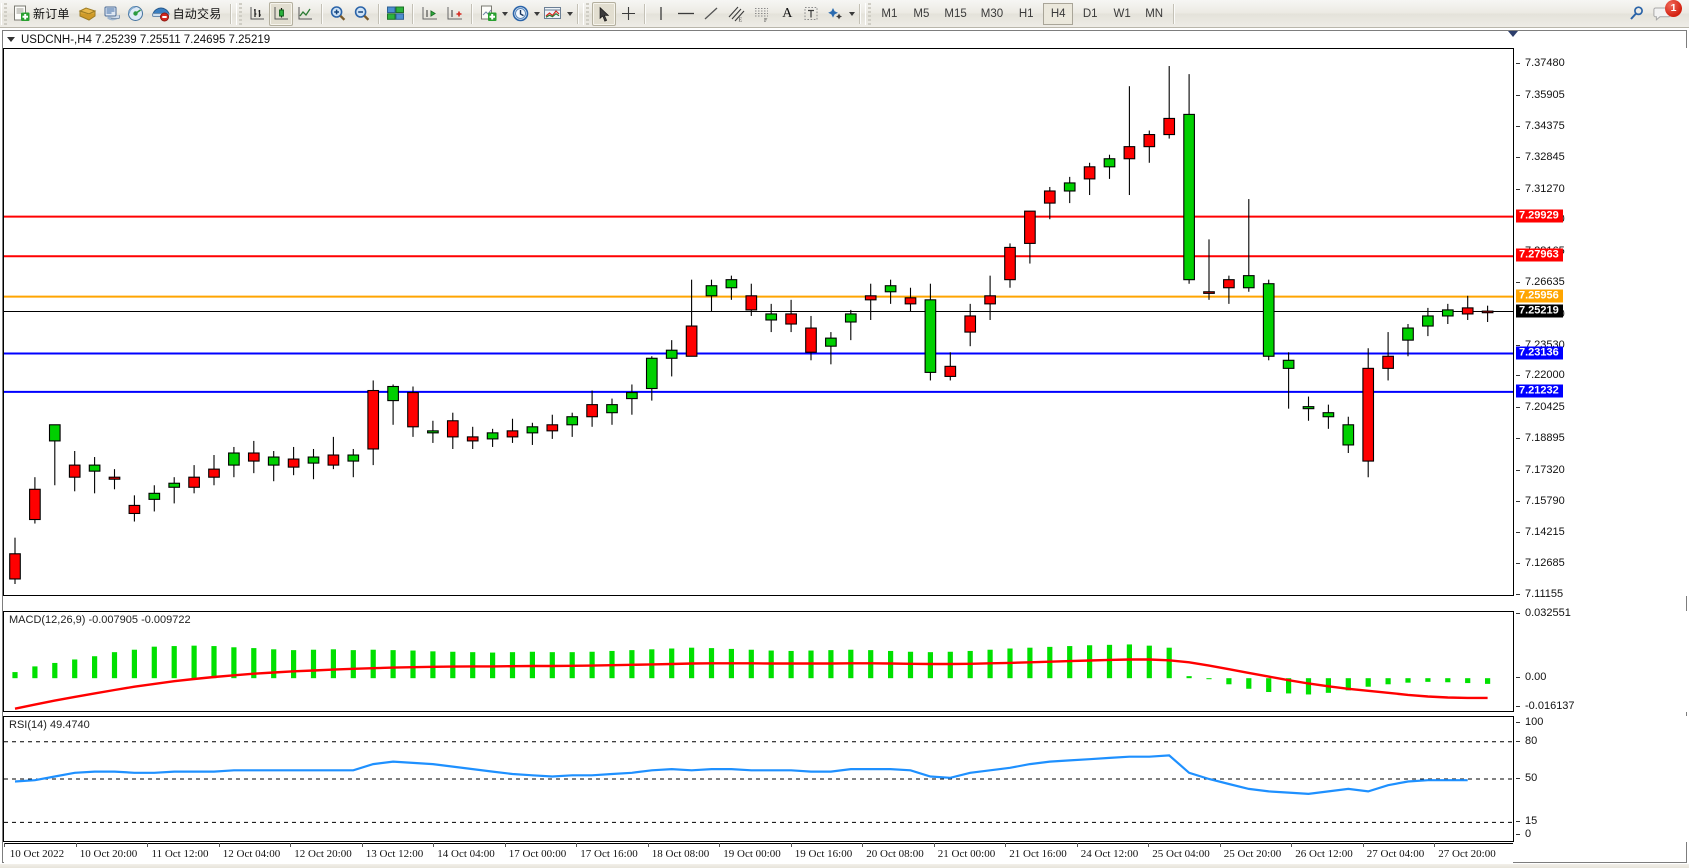 The height and width of the screenshot is (868, 1689). I want to click on rsi-label: RSI(14) 49.4740, so click(49, 725).